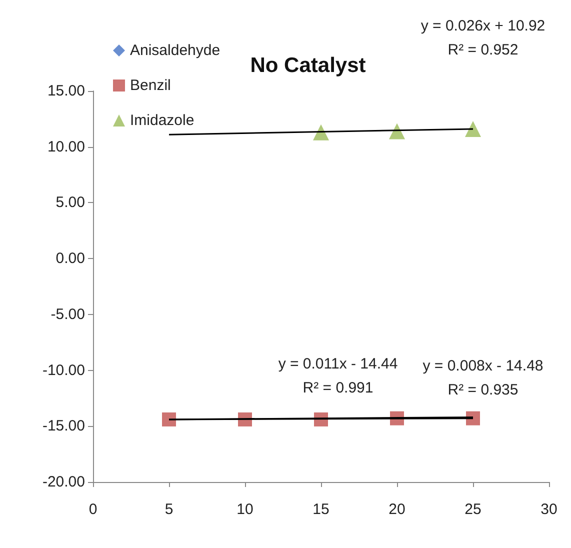  What do you see at coordinates (245, 509) in the screenshot?
I see `x-tick-label: 10` at bounding box center [245, 509].